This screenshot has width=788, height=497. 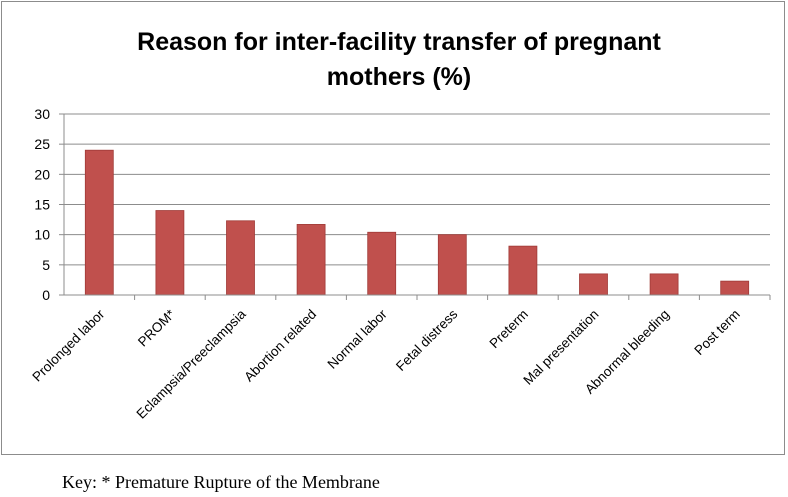 What do you see at coordinates (42, 144) in the screenshot?
I see `y-tick-label-5: 25` at bounding box center [42, 144].